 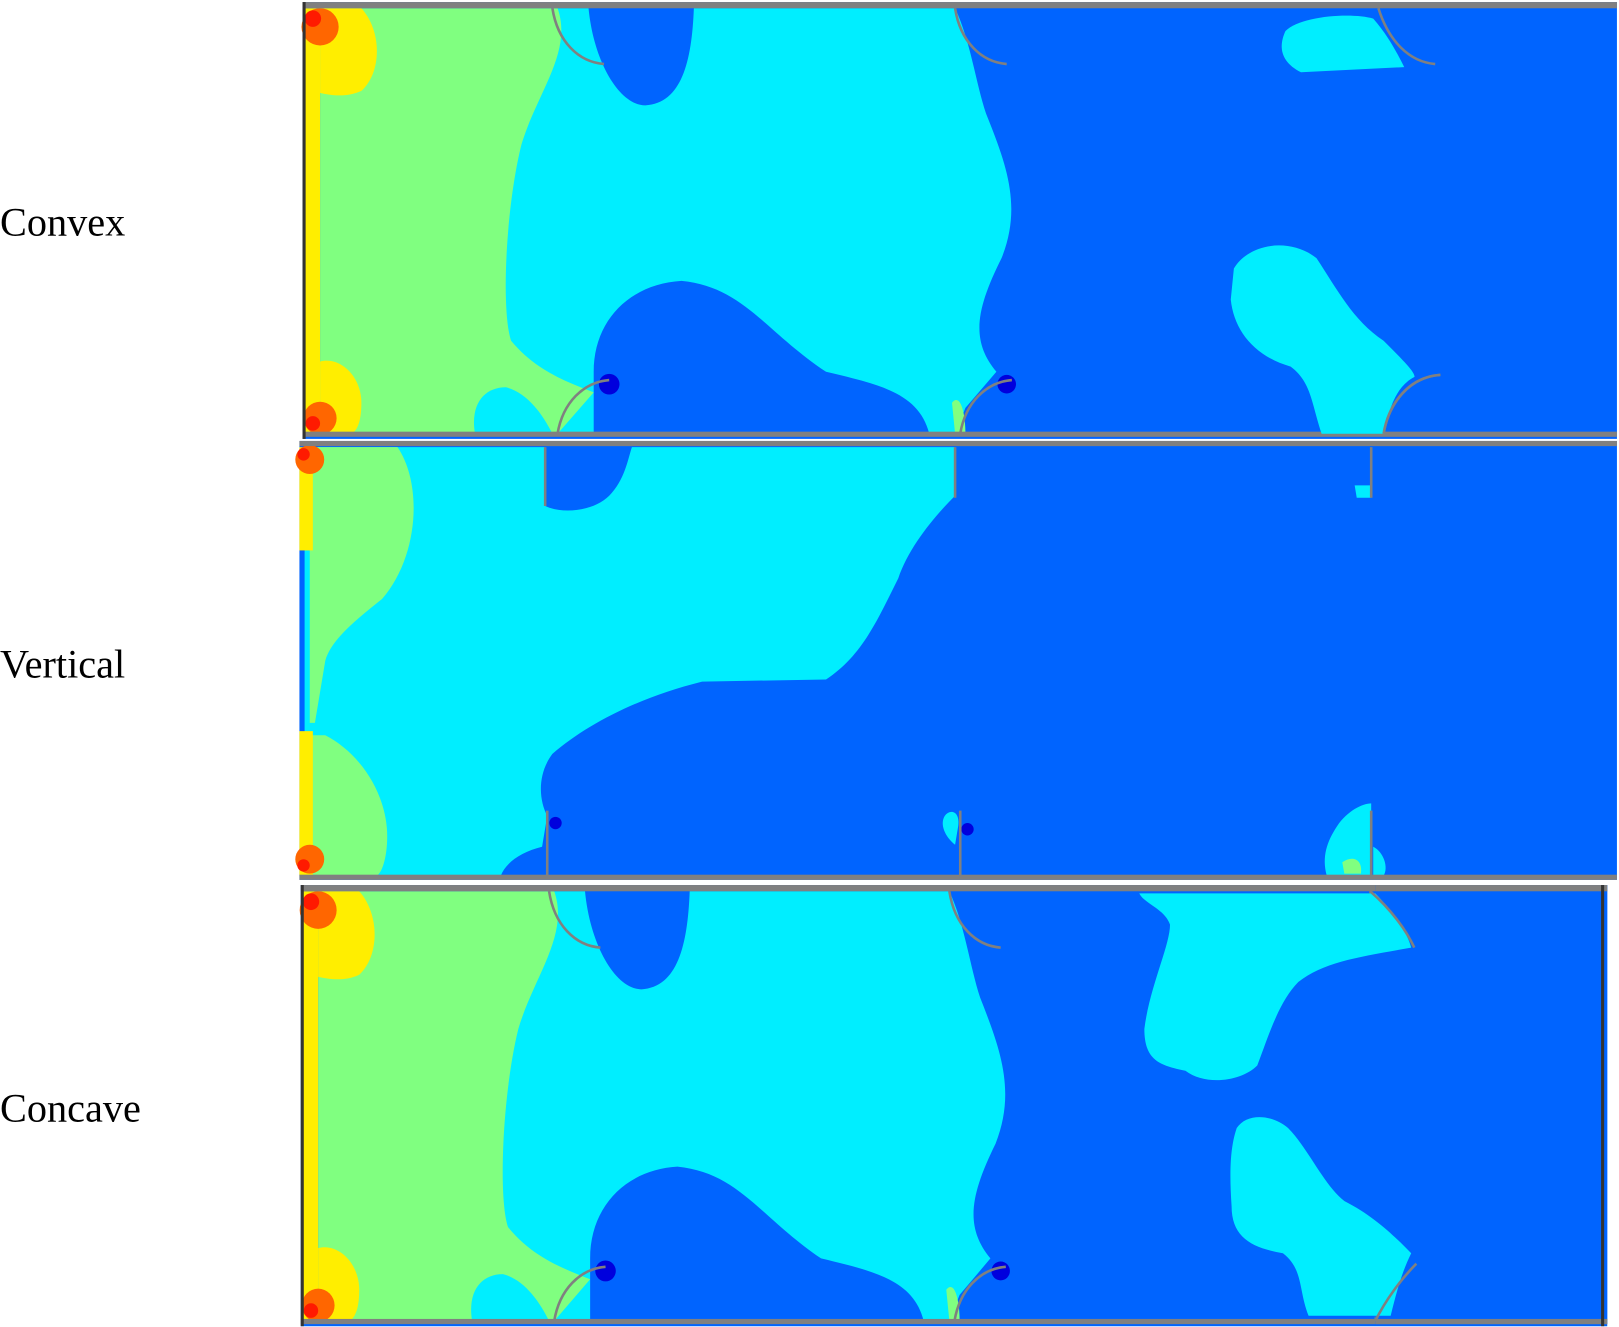 What do you see at coordinates (62, 221) in the screenshot?
I see `panel-label: Convex` at bounding box center [62, 221].